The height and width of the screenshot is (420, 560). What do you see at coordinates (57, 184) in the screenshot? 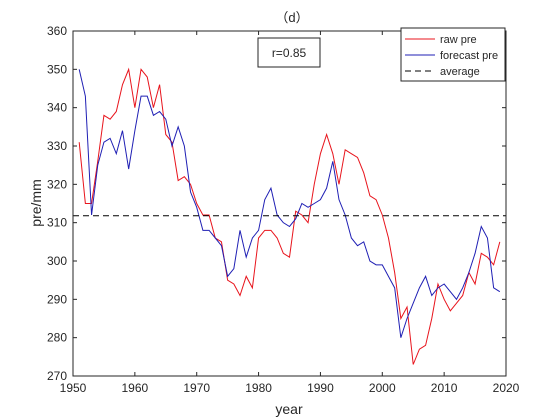
I see `y-tick-label: 320` at bounding box center [57, 184].